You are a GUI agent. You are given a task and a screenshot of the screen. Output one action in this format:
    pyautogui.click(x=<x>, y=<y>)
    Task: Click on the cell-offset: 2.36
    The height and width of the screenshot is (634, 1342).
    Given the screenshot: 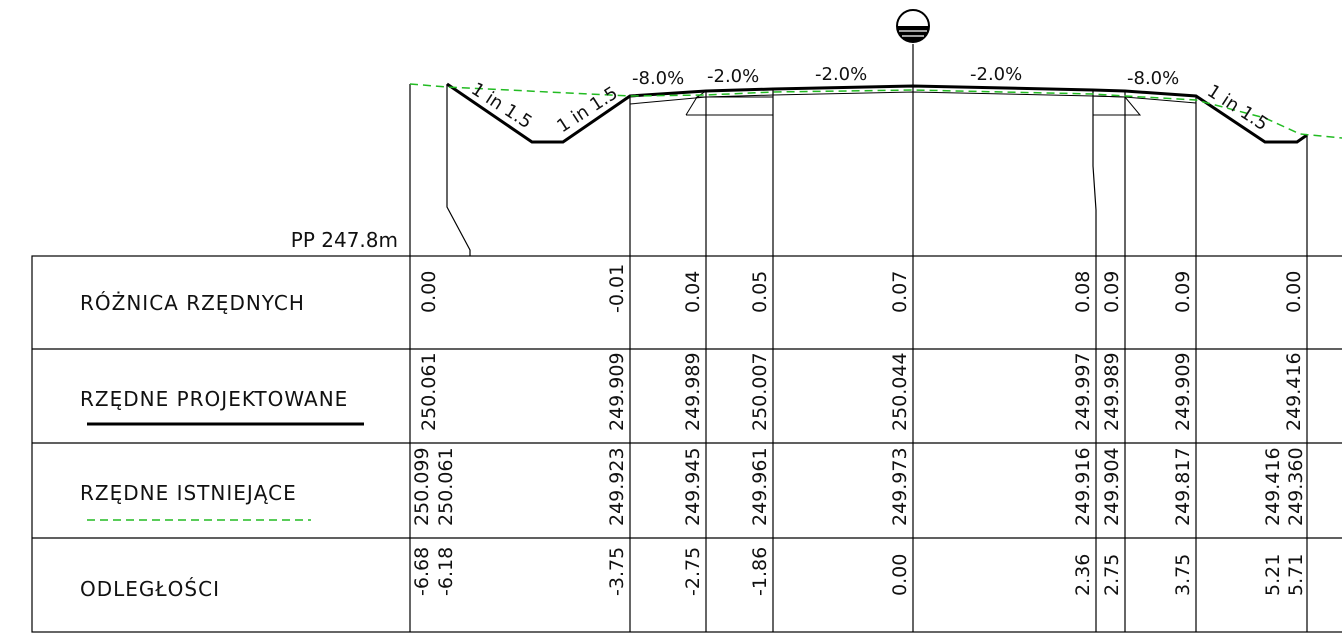 What is the action you would take?
    pyautogui.click(x=1083, y=575)
    